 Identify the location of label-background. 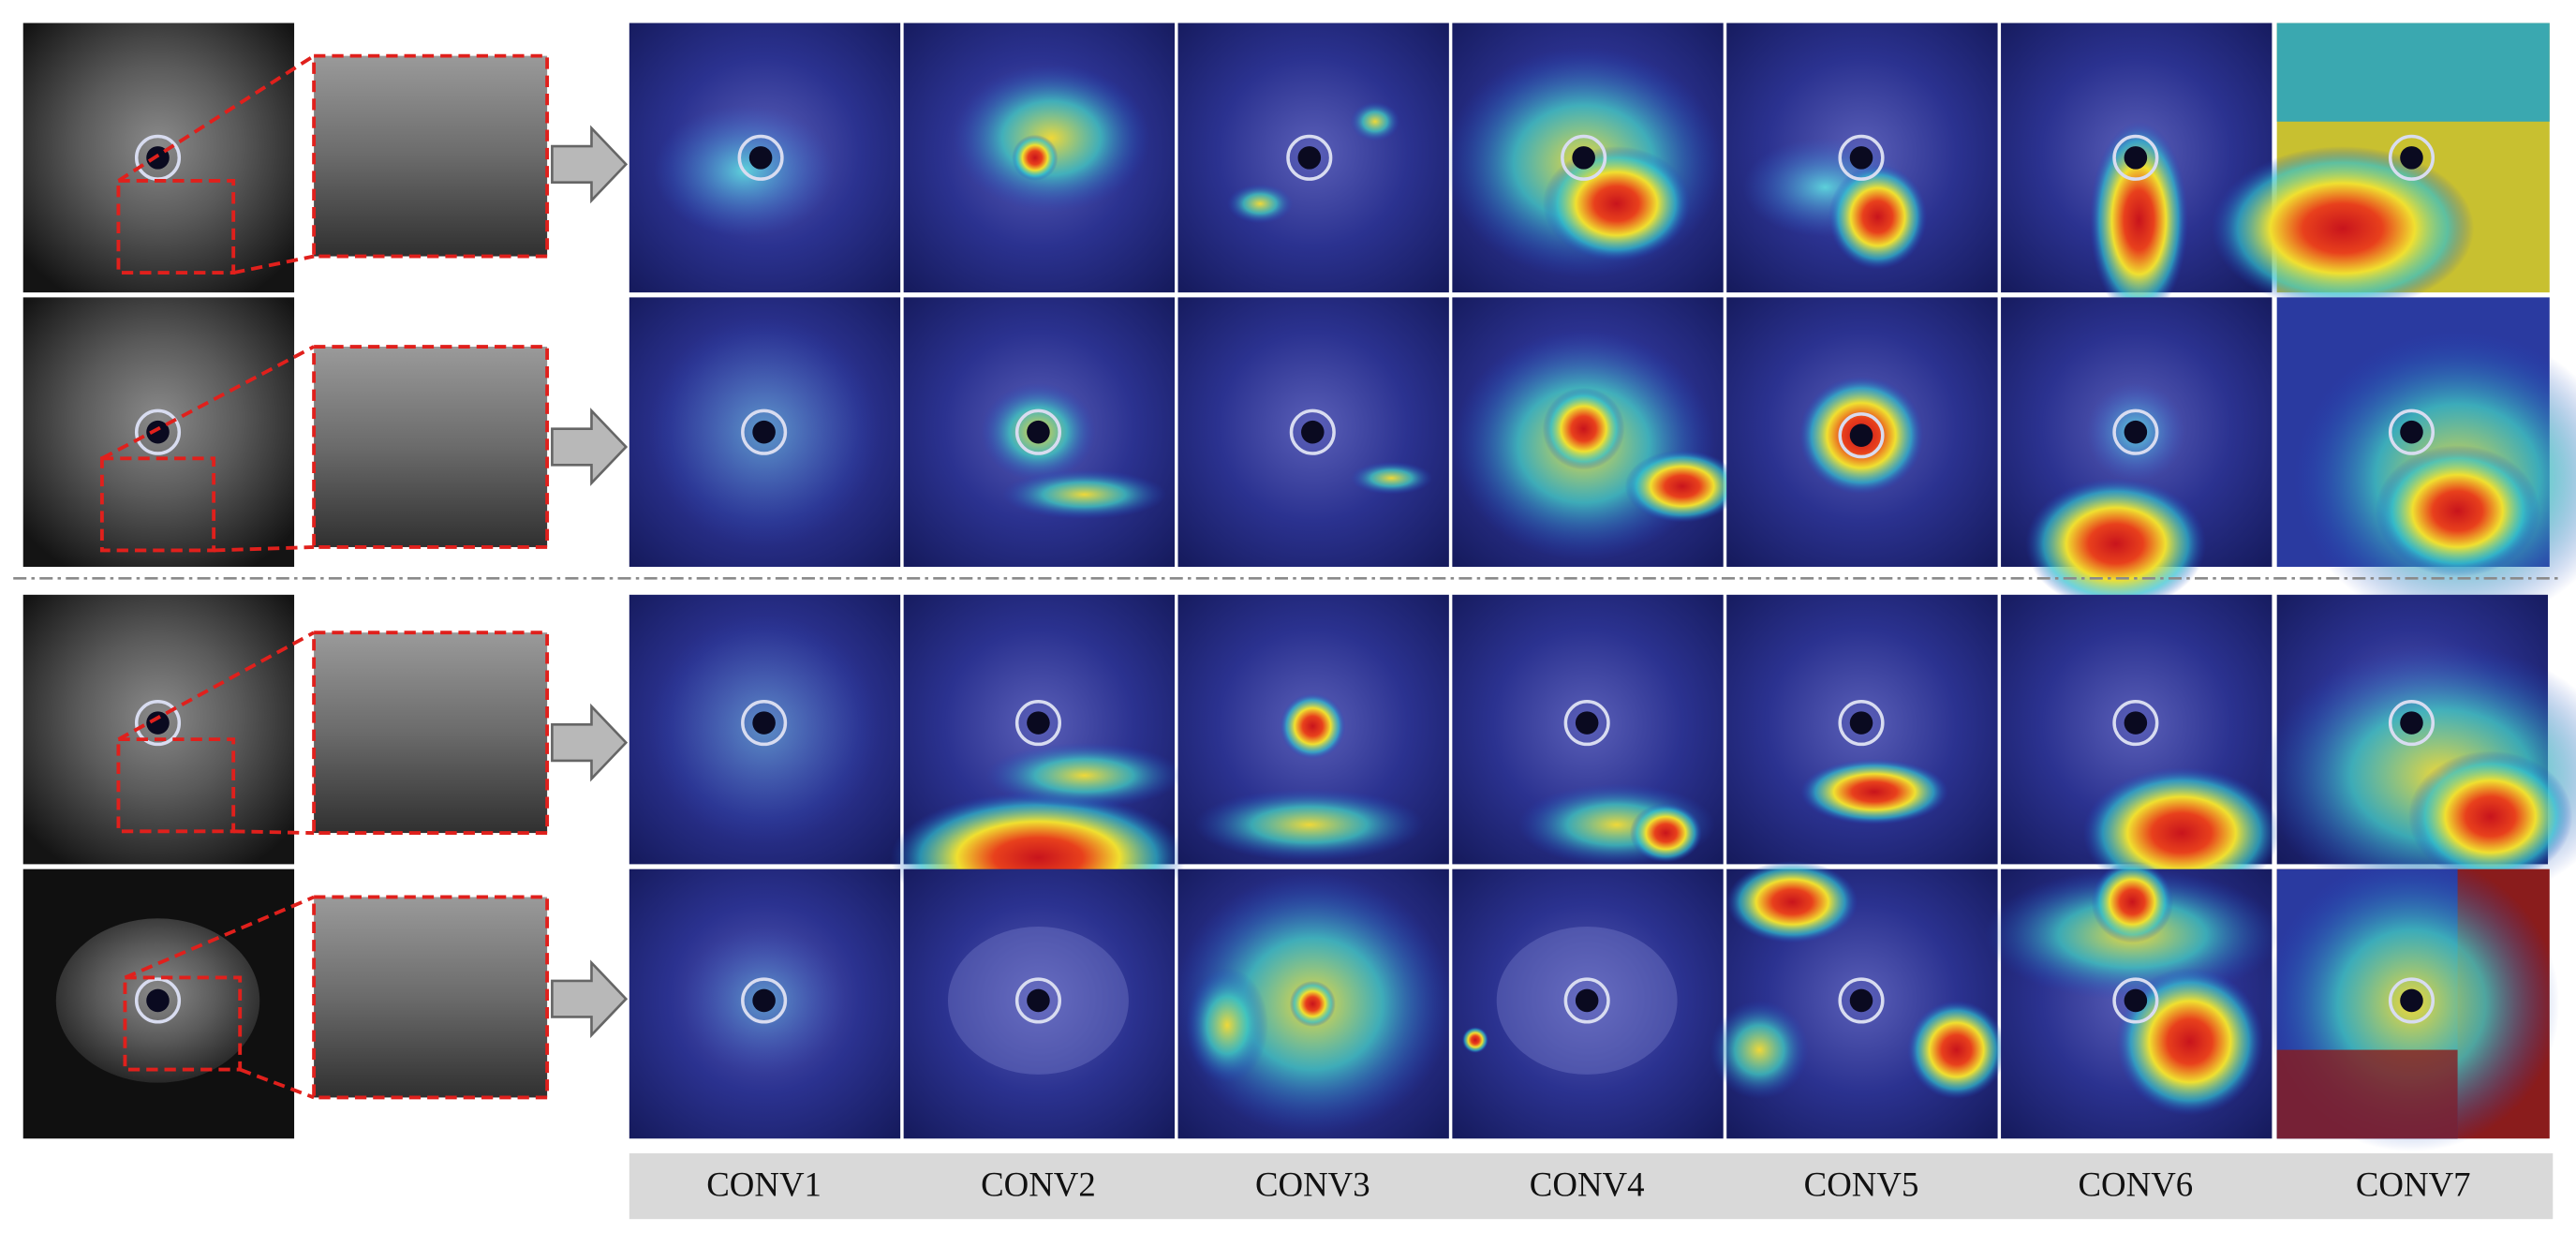
(1591, 1186).